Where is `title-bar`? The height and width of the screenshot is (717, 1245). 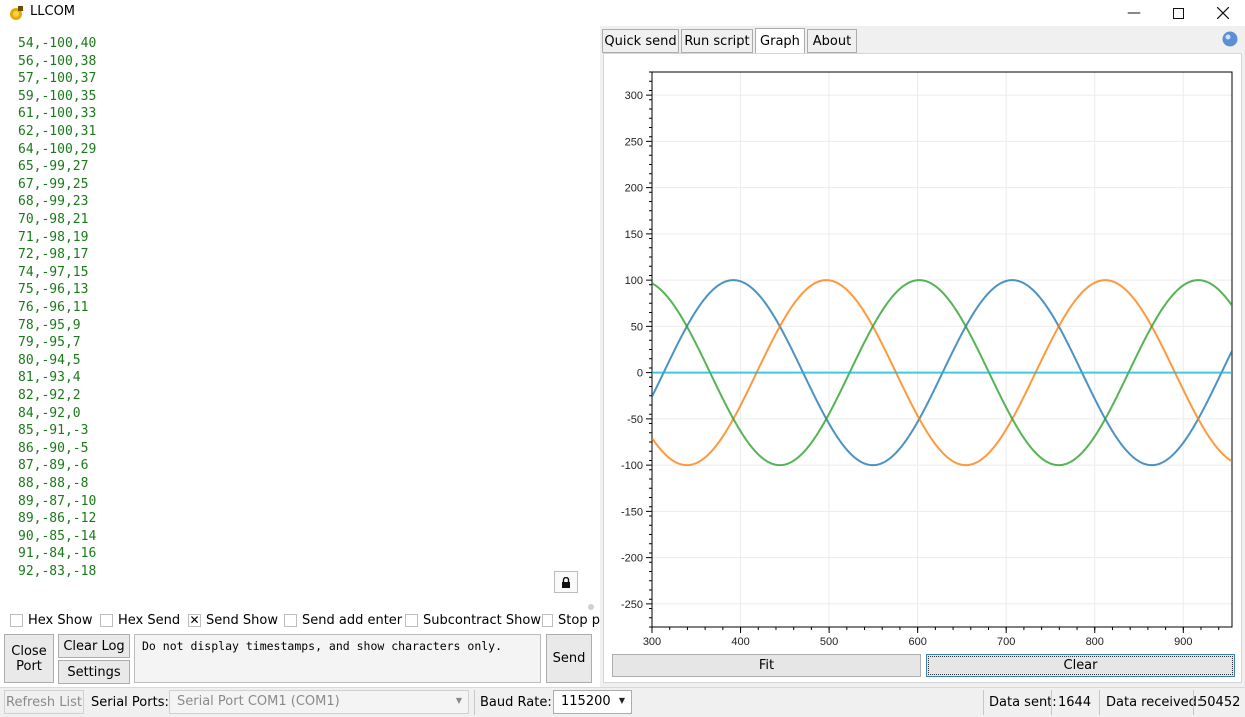 title-bar is located at coordinates (622, 13).